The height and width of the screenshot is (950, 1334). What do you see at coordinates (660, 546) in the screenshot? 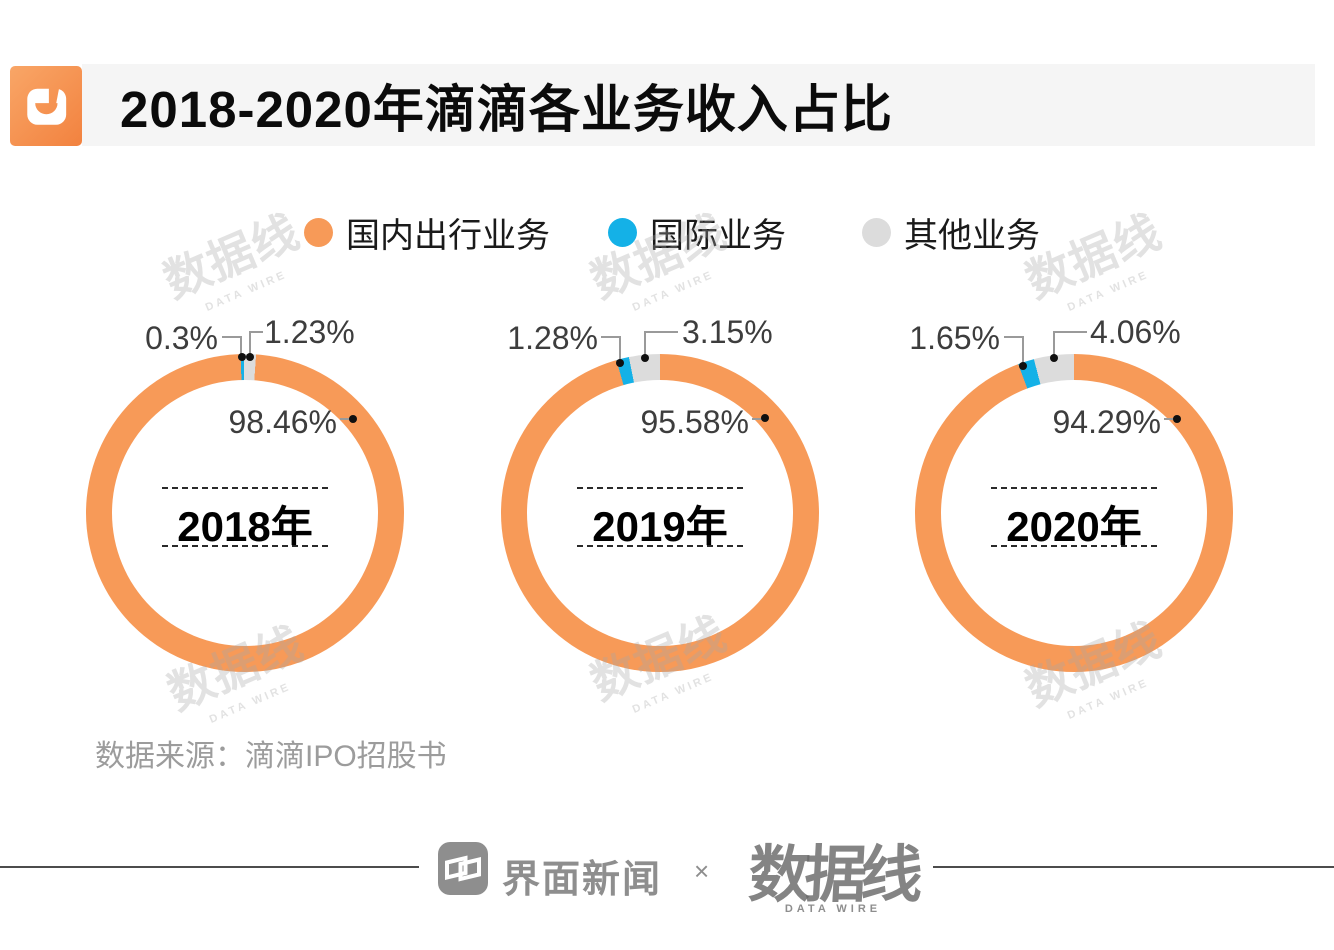
I see `dash-bottom-2019` at bounding box center [660, 546].